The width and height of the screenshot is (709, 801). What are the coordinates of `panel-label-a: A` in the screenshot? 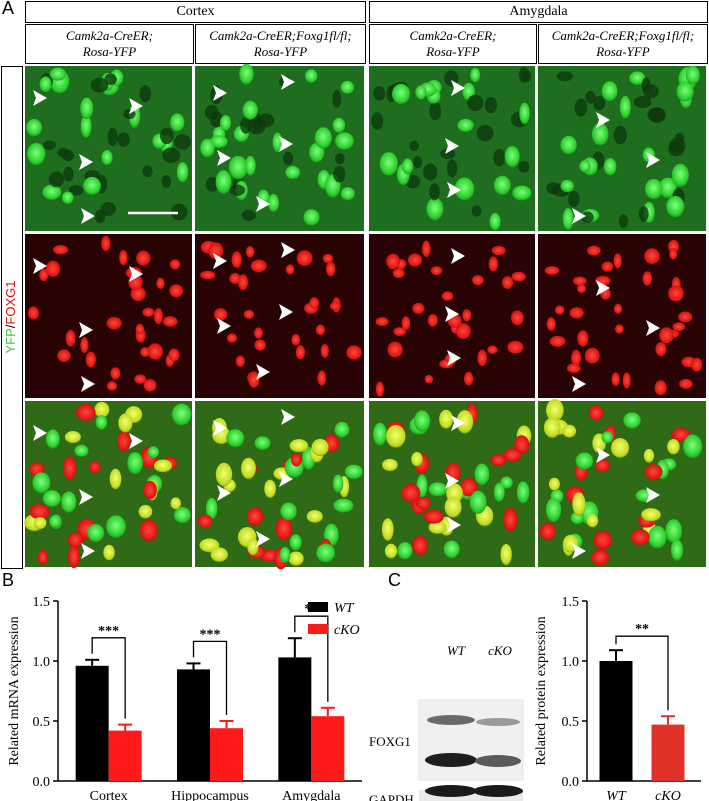 It's located at (8, 9).